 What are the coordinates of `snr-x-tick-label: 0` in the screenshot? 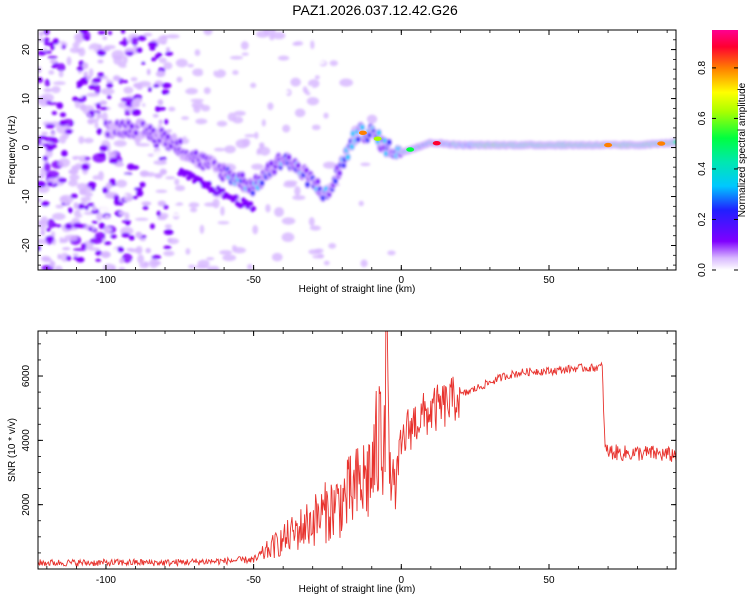 It's located at (402, 580).